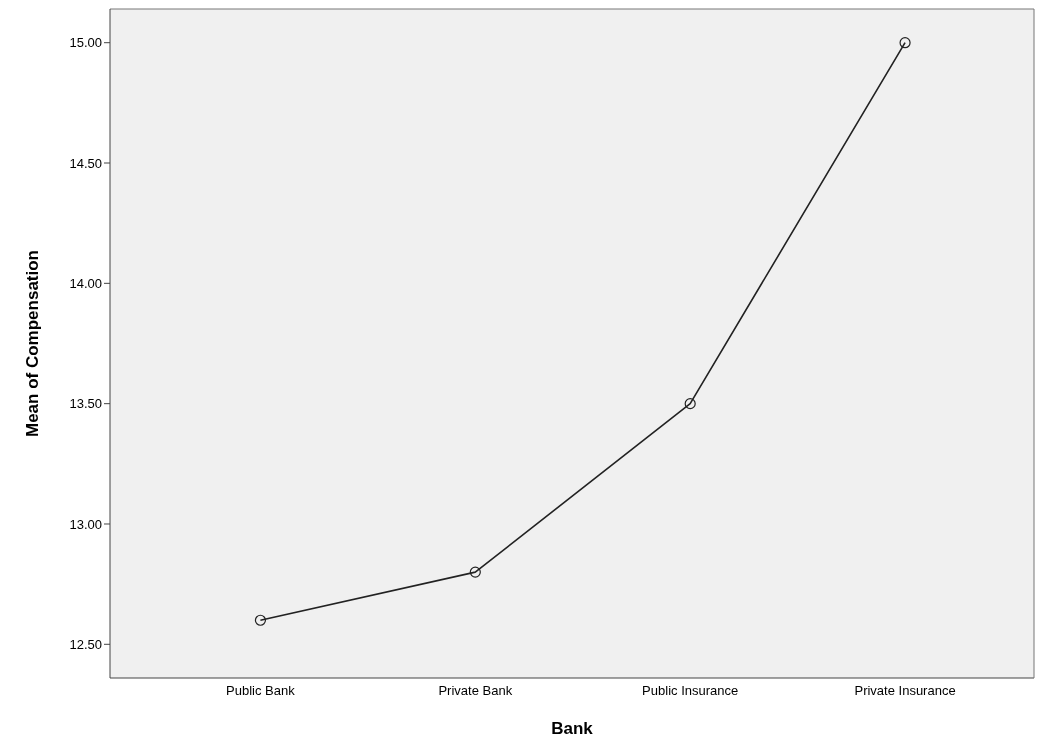 This screenshot has height=738, width=1055. Describe the element at coordinates (85, 163) in the screenshot. I see `y-tick-label: 14.50` at that location.